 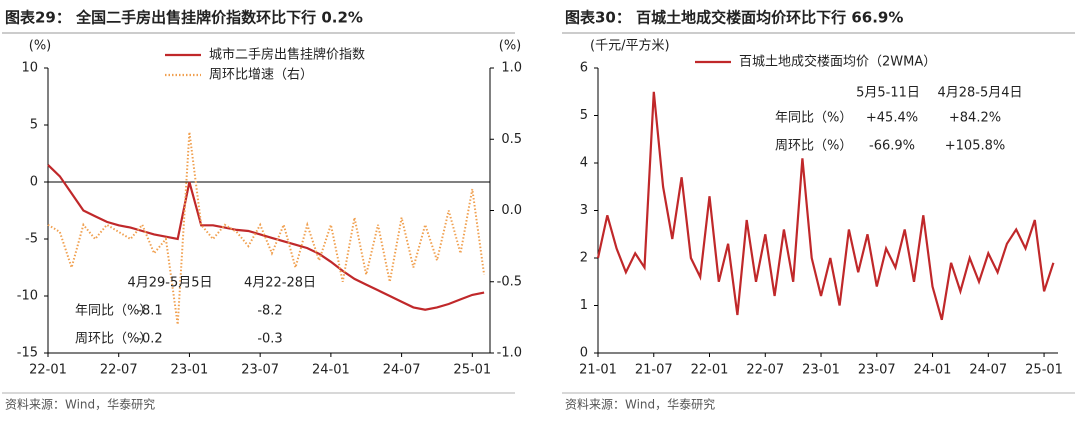 I want to click on y-tick-label: -15, so click(x=27, y=353).